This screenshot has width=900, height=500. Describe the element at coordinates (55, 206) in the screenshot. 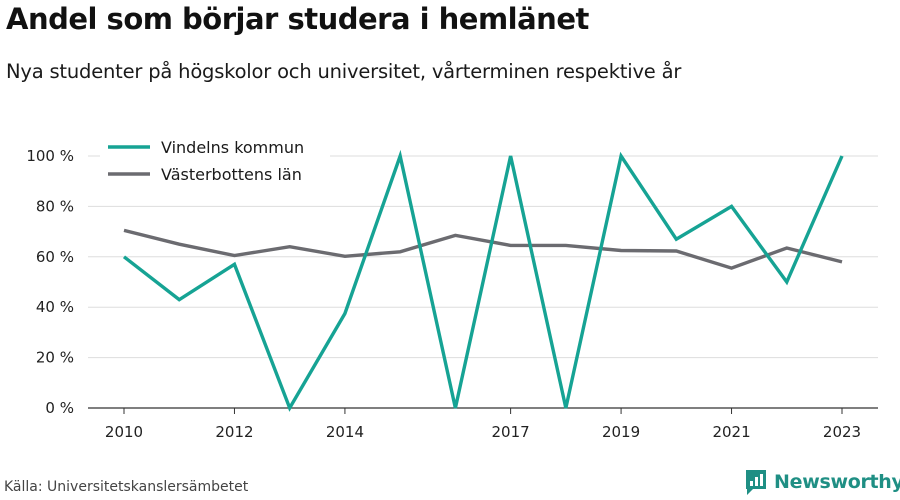

I see `y-tick-label: 80 %` at that location.